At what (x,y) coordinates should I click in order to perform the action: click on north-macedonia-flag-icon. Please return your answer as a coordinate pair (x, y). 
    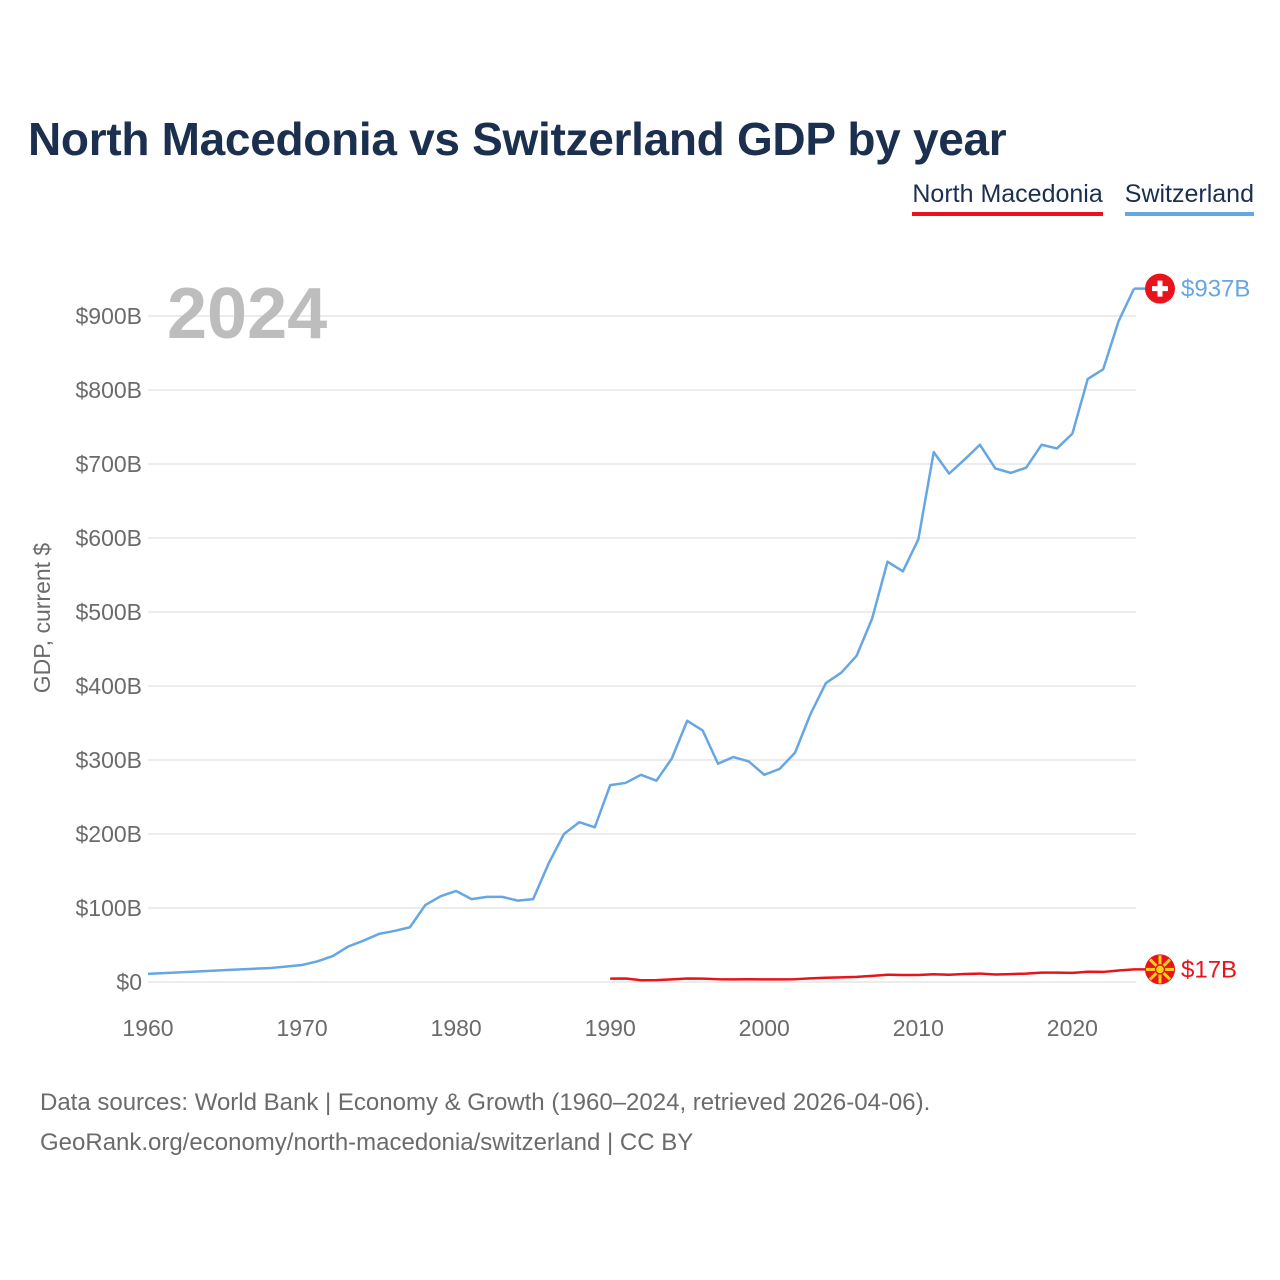
    Looking at the image, I should click on (1160, 969).